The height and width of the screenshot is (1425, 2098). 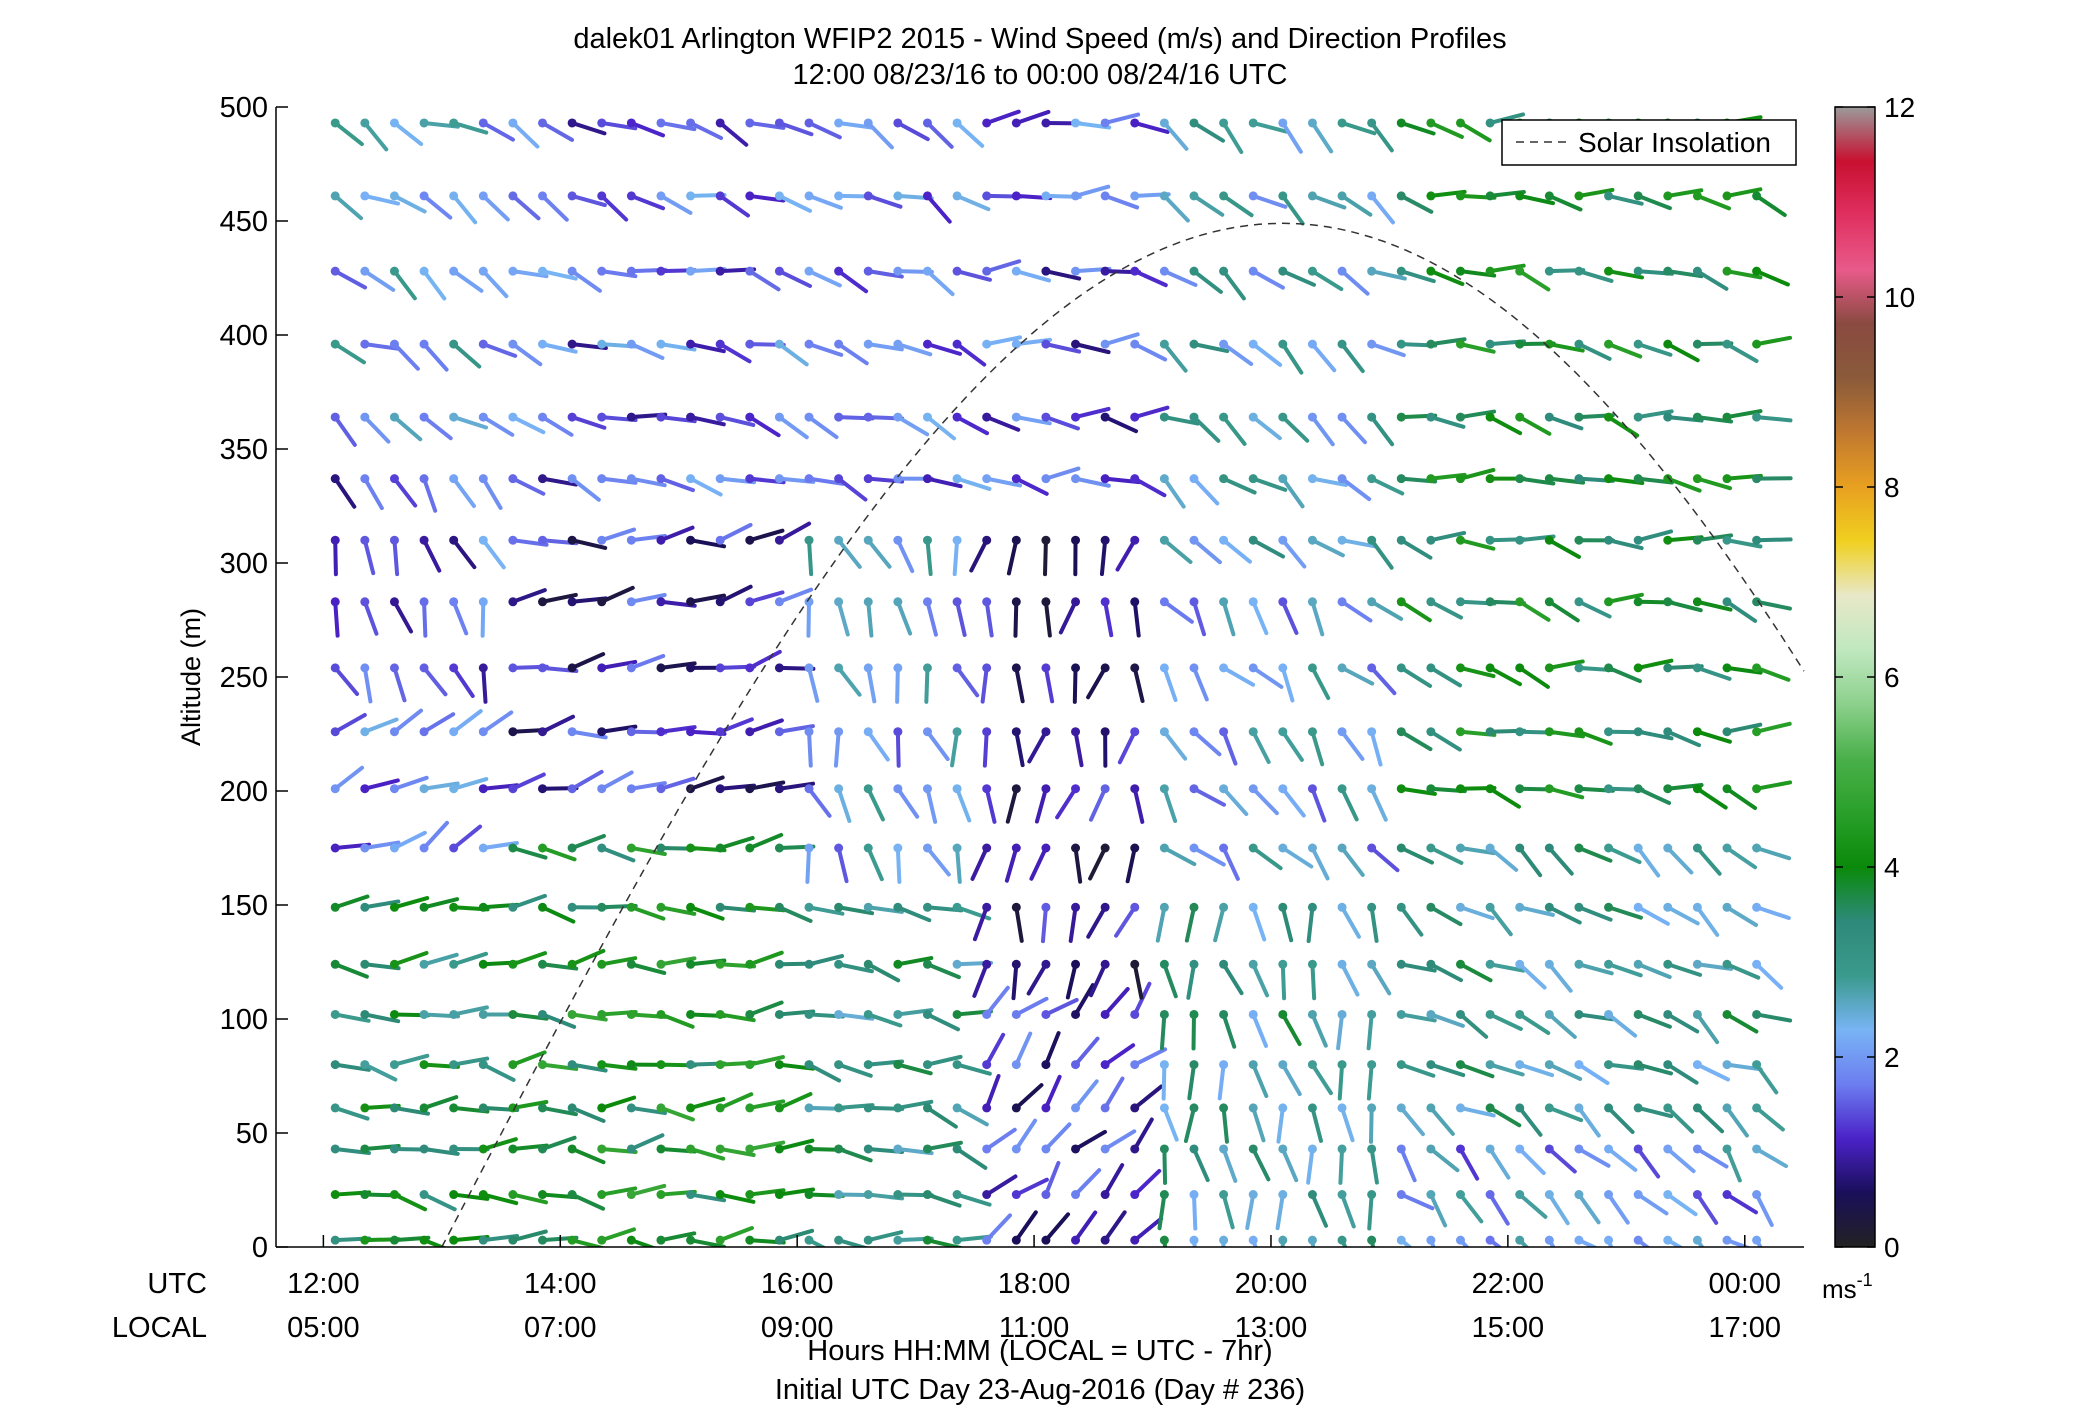 What do you see at coordinates (1892, 677) in the screenshot?
I see `colorbar-tick-label: 6` at bounding box center [1892, 677].